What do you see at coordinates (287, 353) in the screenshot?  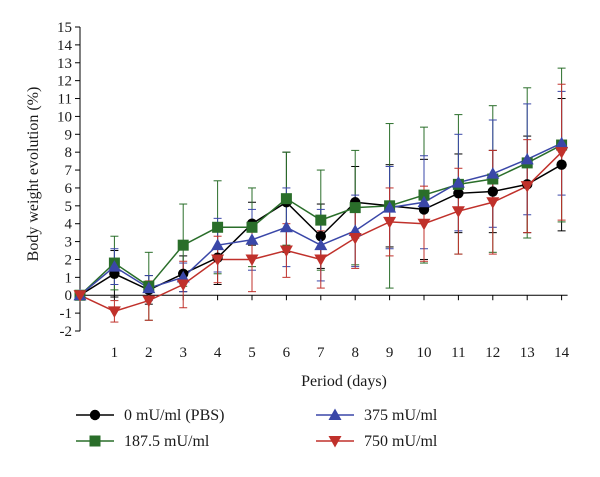 I see `x-tick-label: 6` at bounding box center [287, 353].